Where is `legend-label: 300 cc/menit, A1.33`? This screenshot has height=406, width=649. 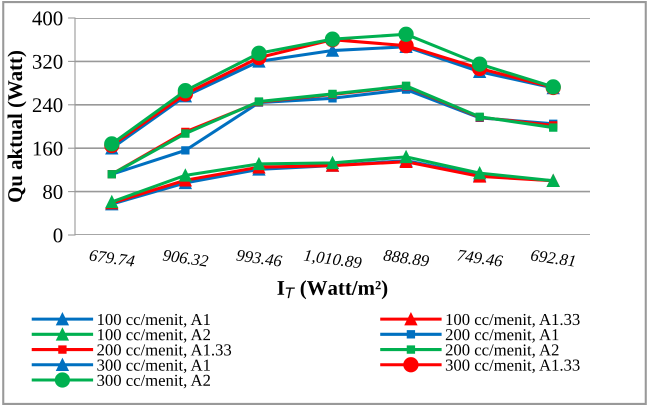 legend-label: 300 cc/menit, A1.33 is located at coordinates (513, 367).